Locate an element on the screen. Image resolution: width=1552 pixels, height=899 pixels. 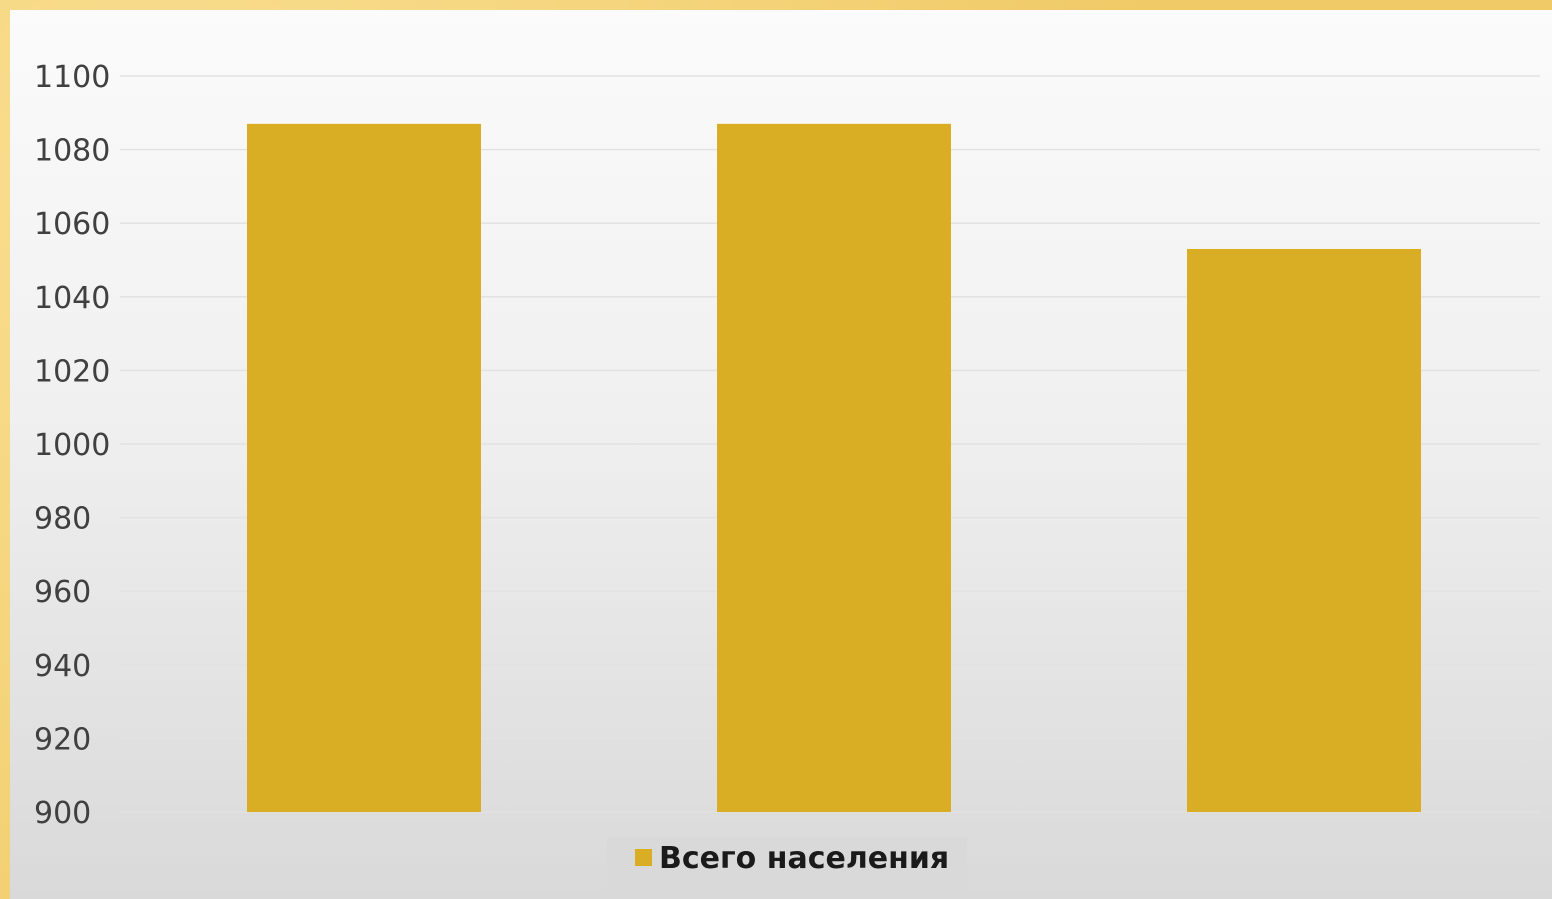
y-tick-label: 1100 is located at coordinates (72, 77).